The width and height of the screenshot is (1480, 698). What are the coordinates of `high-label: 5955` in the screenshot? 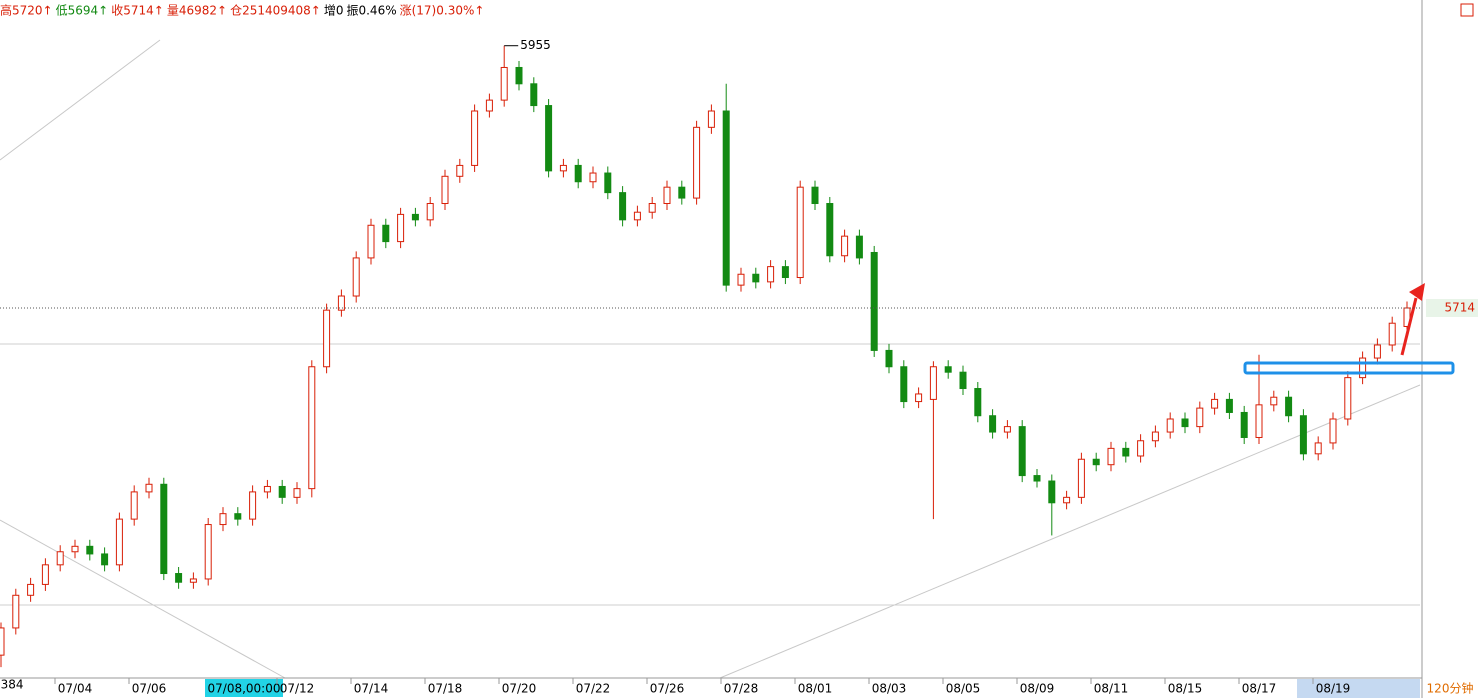 It's located at (535, 45).